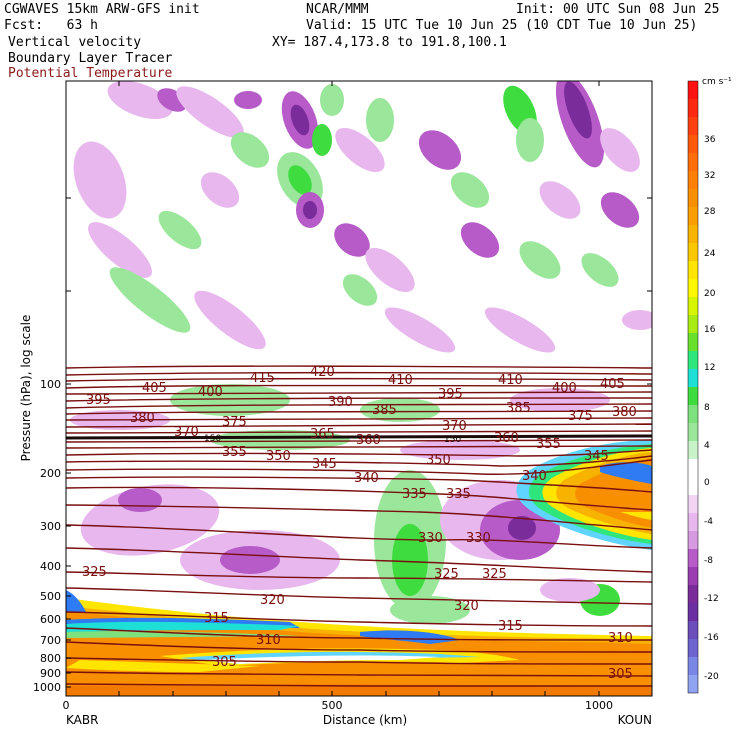  What do you see at coordinates (389, 42) in the screenshot?
I see `header-xy: XY= 187.4,173.8 to 191.8,100.1` at bounding box center [389, 42].